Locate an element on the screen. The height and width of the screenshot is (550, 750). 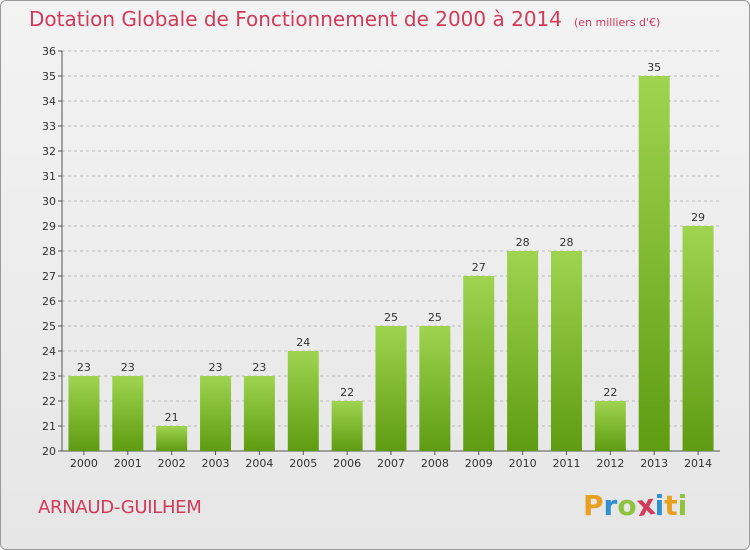
x-tick-label: 2012 is located at coordinates (610, 463).